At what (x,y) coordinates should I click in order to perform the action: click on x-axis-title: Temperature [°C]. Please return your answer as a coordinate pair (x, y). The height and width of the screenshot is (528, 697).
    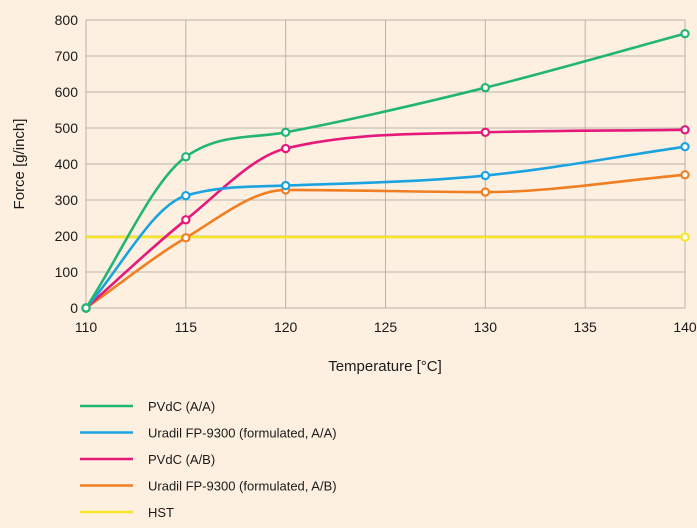
    Looking at the image, I should click on (385, 366).